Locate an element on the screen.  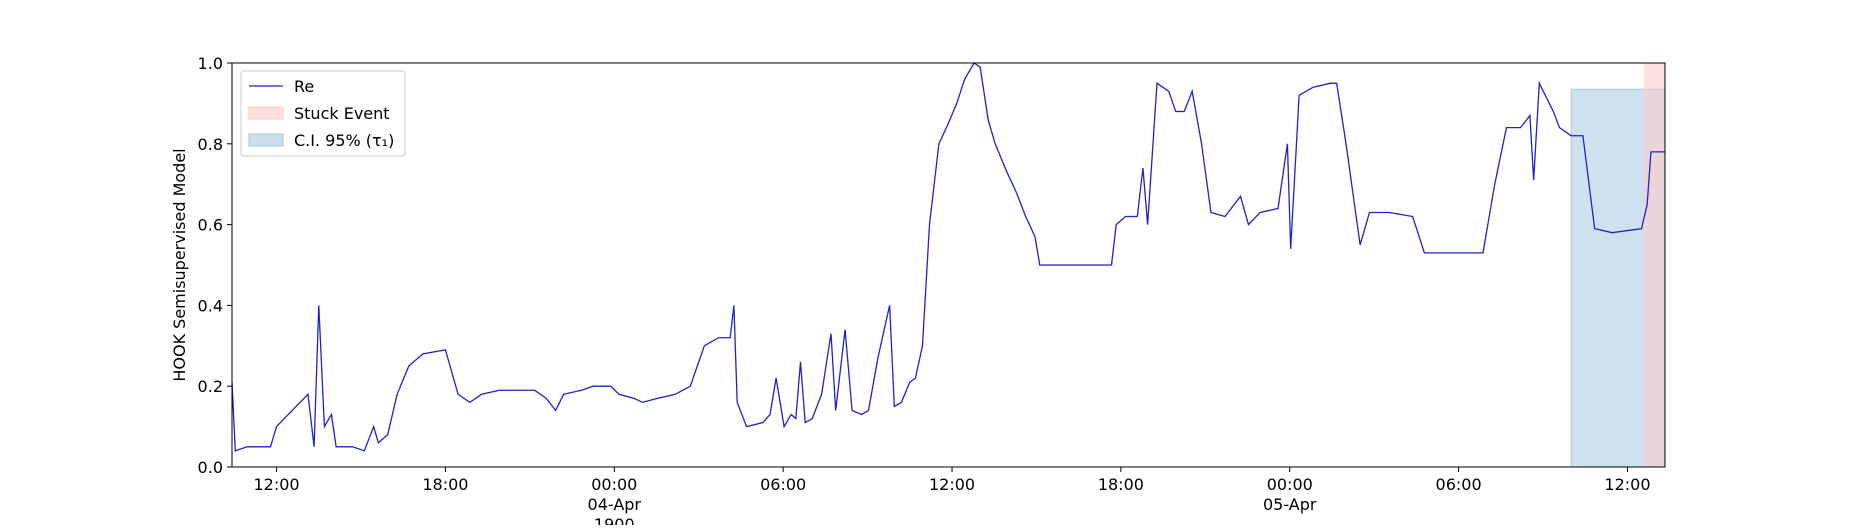
y-axis-label: HOOK Semisupervised Model is located at coordinates (179, 264).